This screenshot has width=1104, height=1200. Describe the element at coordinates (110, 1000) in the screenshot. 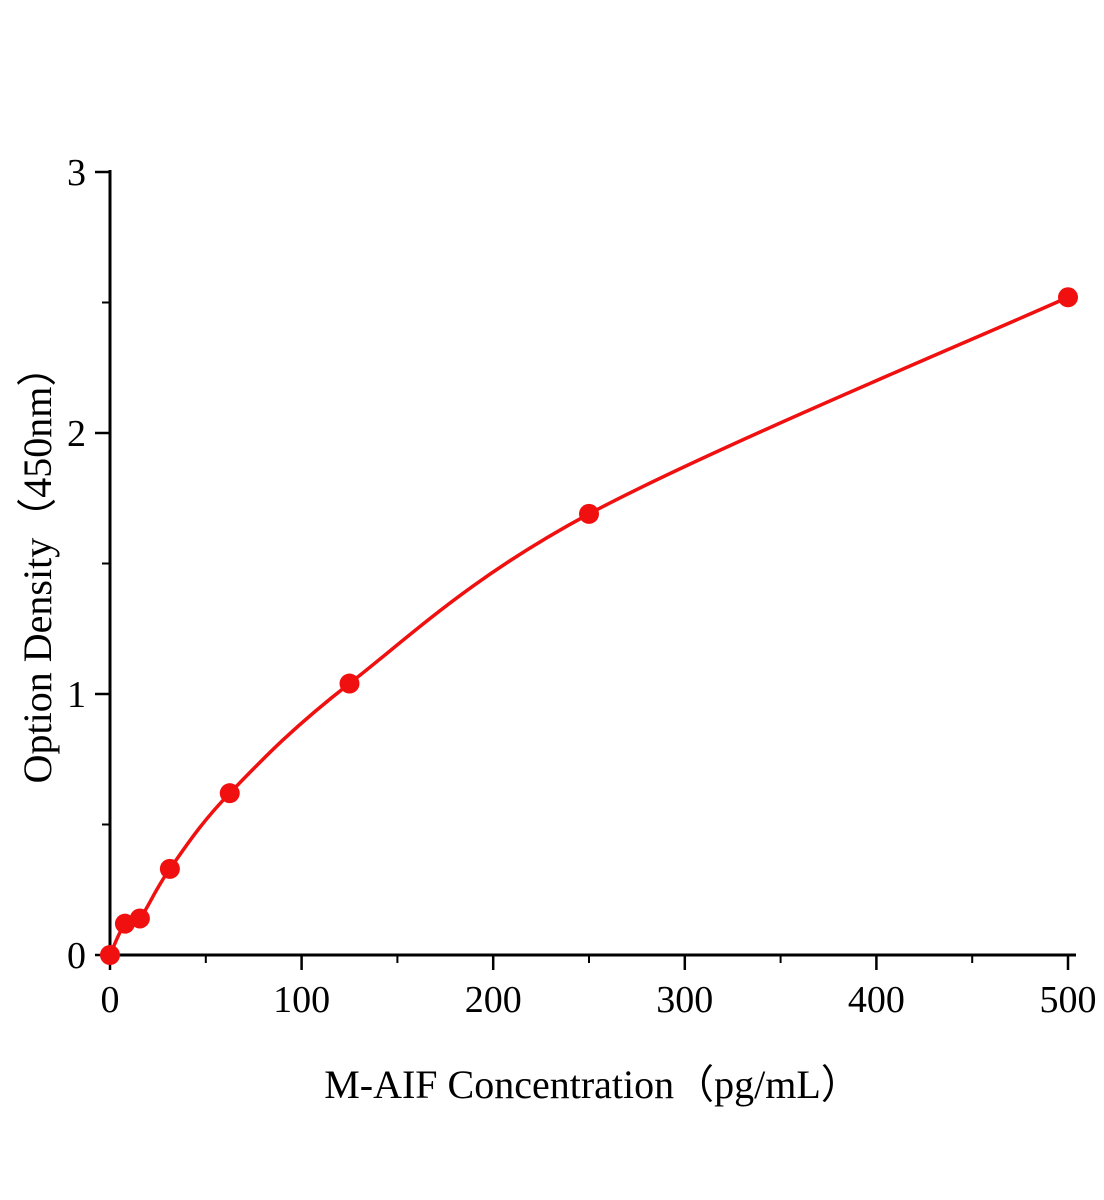

I see `x-tick-label: 0` at that location.